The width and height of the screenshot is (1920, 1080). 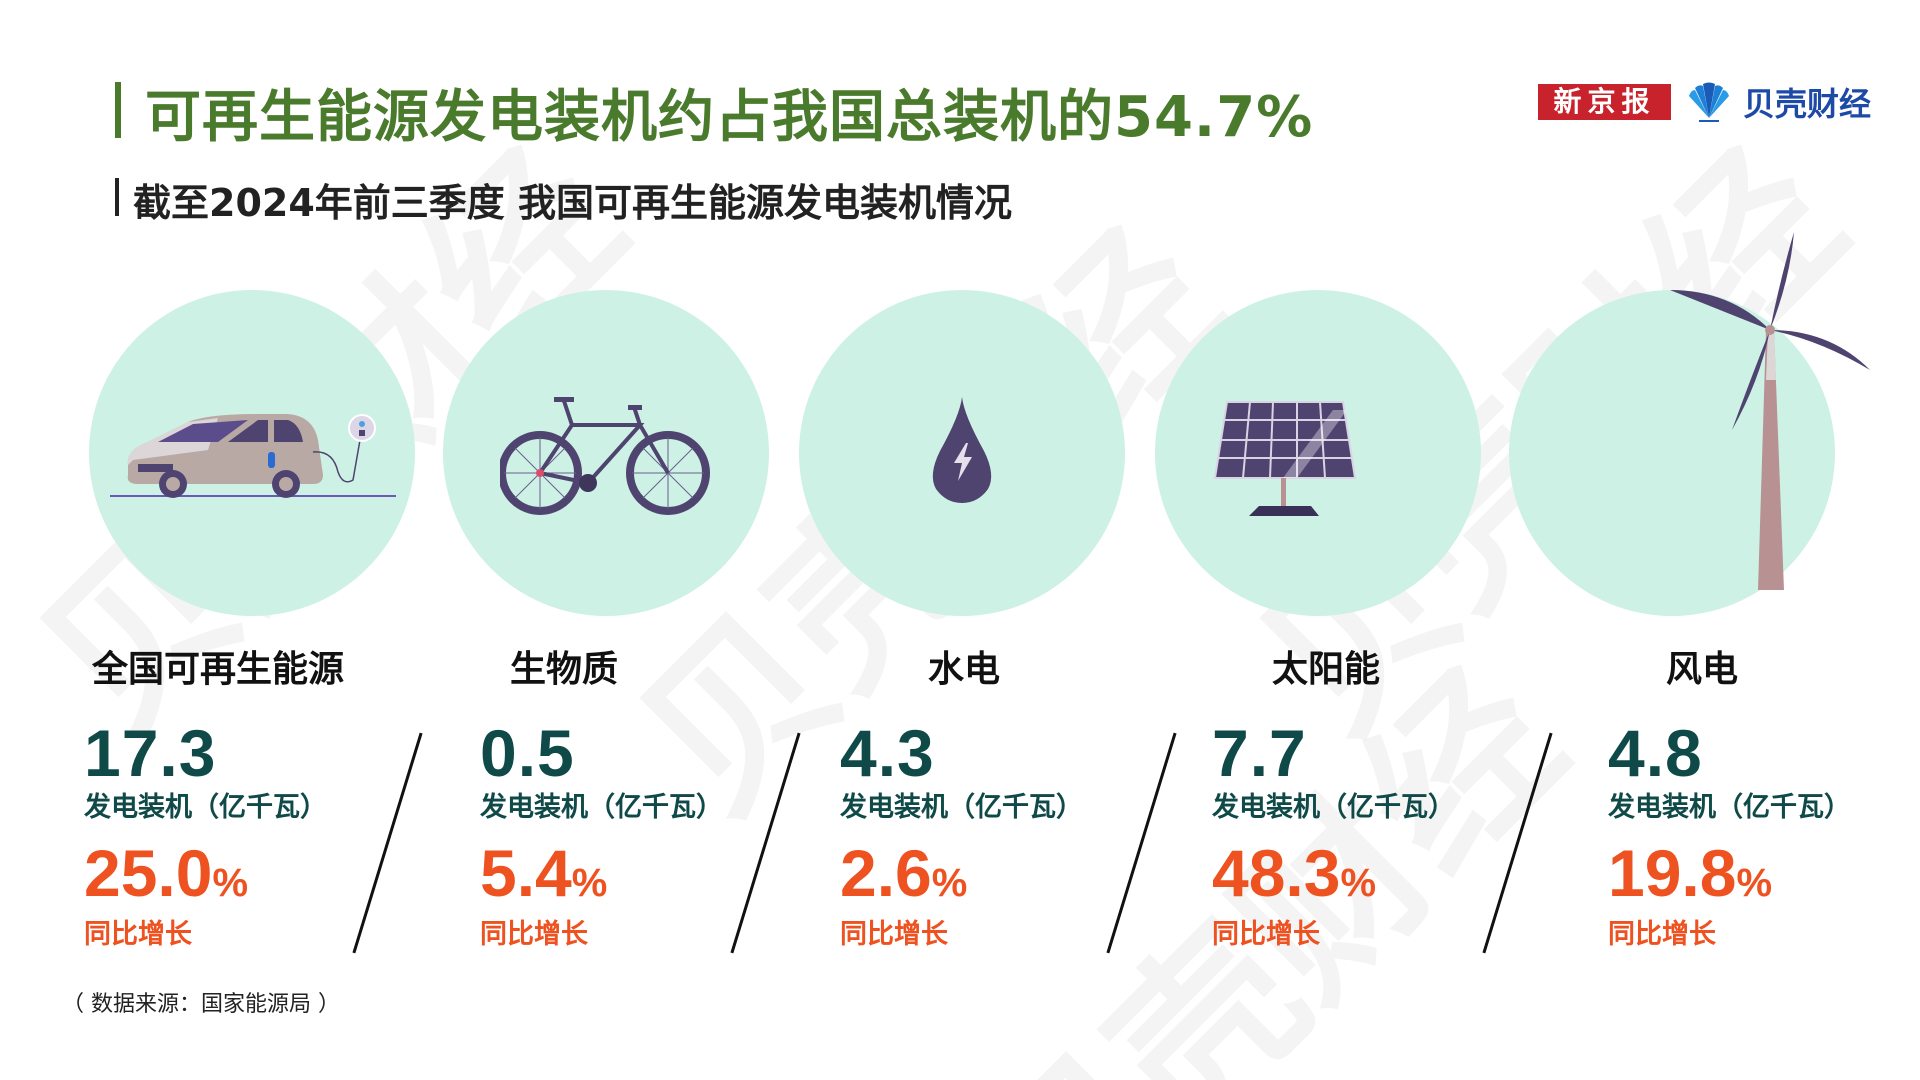 I want to click on page-title: 可再生能源发电装机约占我国总装机的54.7%, so click(x=729, y=117).